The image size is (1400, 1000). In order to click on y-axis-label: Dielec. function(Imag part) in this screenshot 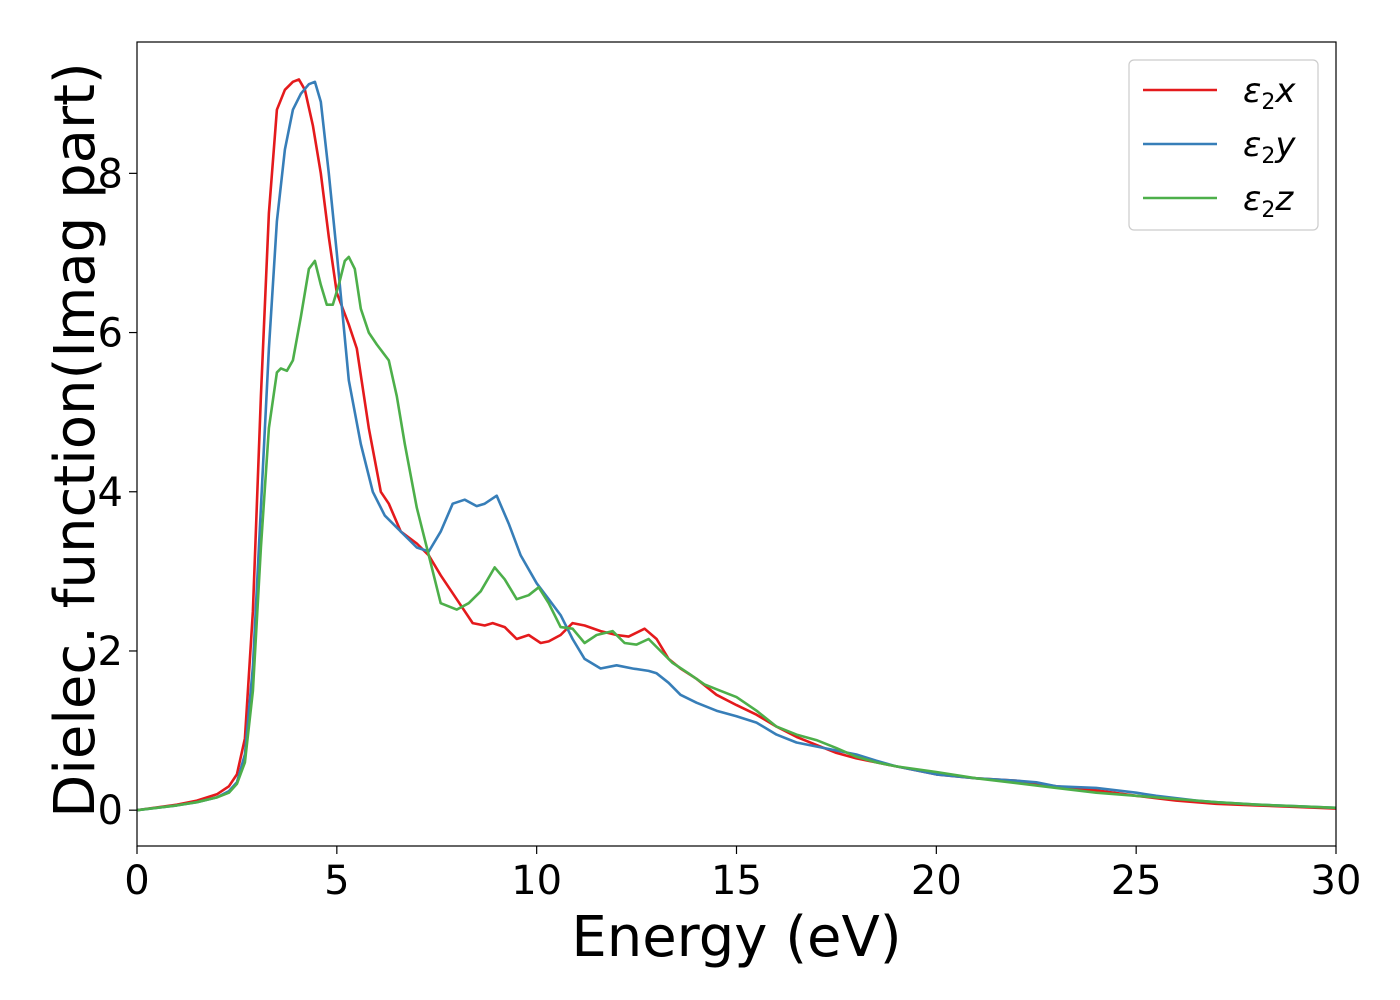, I will do `click(75, 440)`.